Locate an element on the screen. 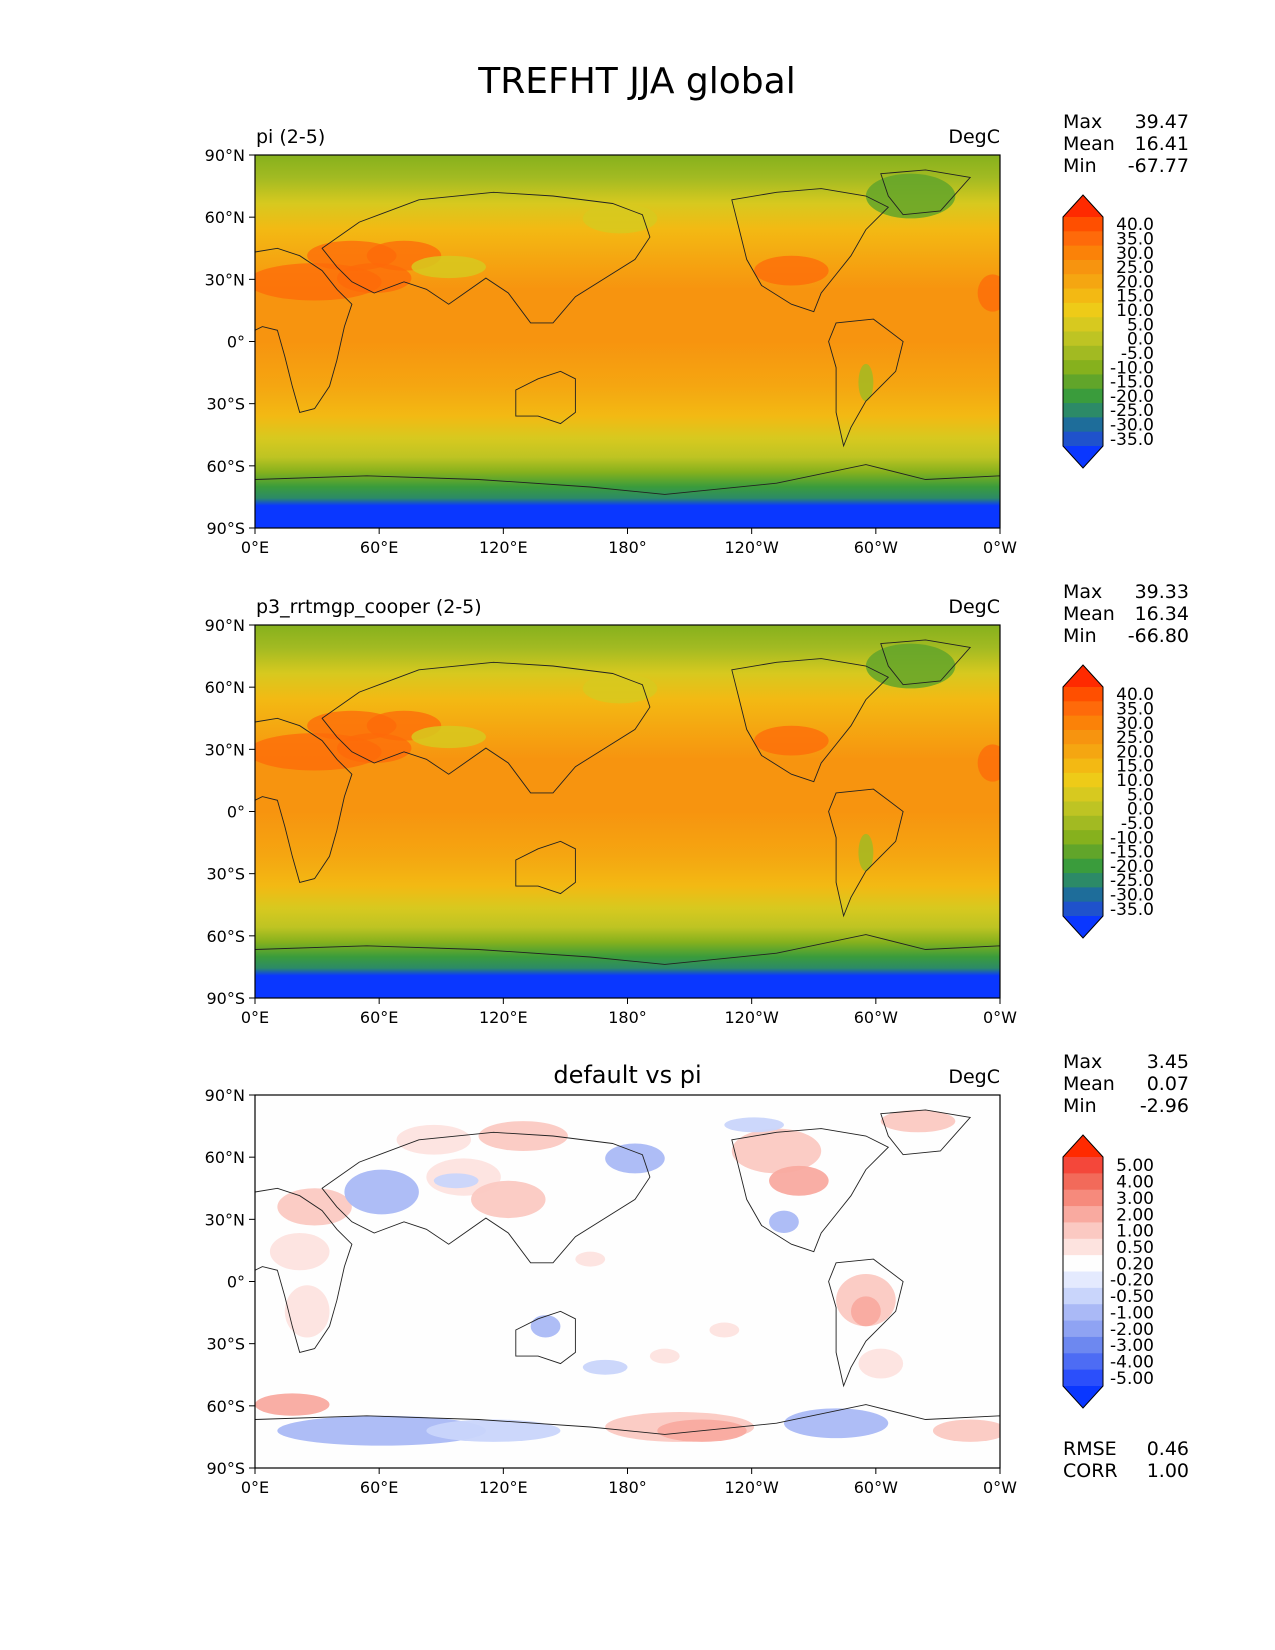  colorbar-level-label: -4.00 is located at coordinates (1132, 1362).